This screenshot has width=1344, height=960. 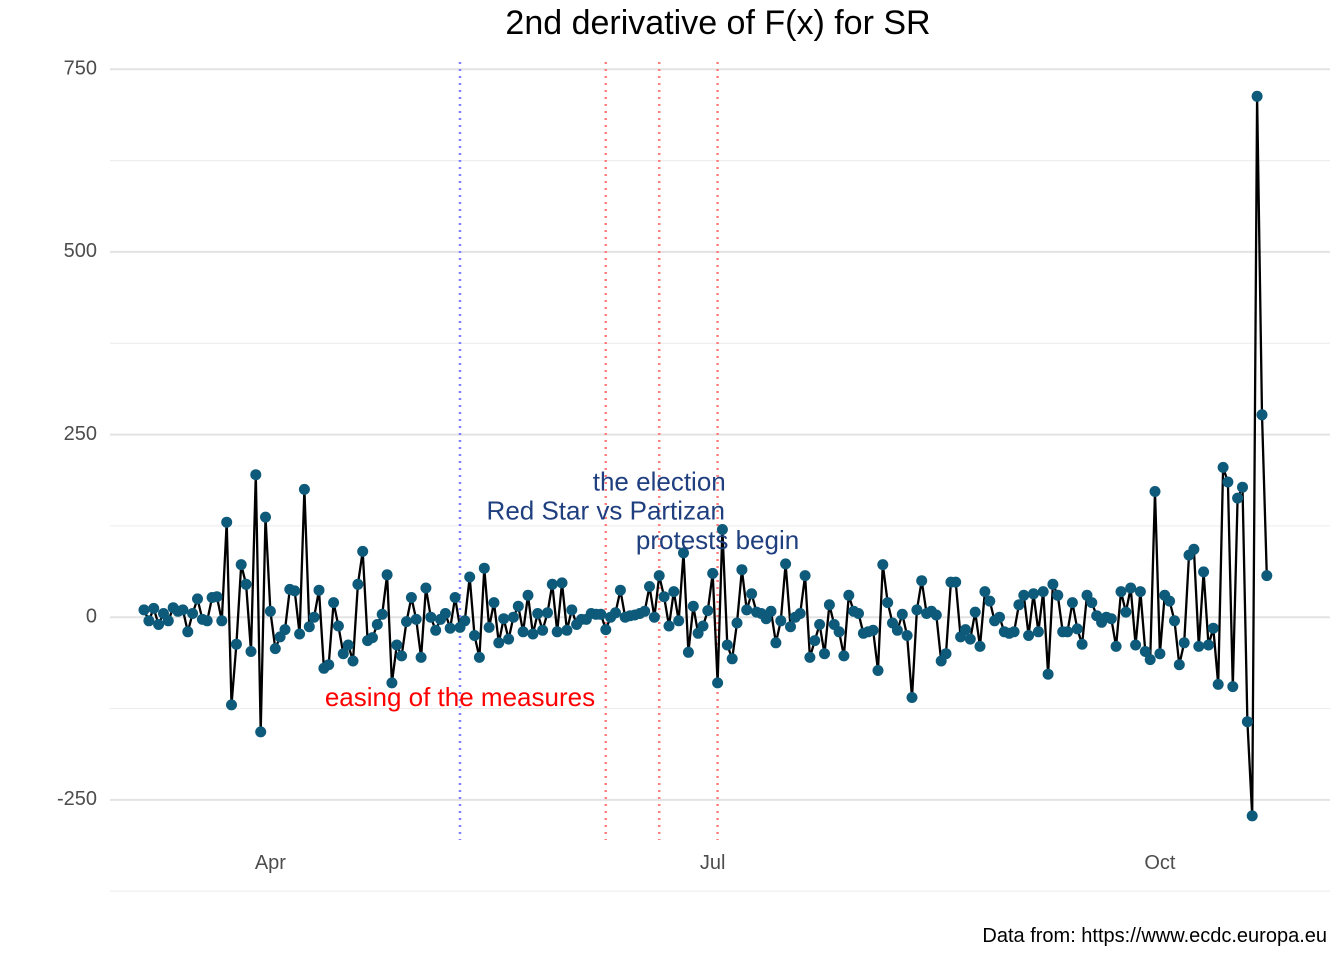 I want to click on annotation-label: protests begin, so click(x=717, y=540).